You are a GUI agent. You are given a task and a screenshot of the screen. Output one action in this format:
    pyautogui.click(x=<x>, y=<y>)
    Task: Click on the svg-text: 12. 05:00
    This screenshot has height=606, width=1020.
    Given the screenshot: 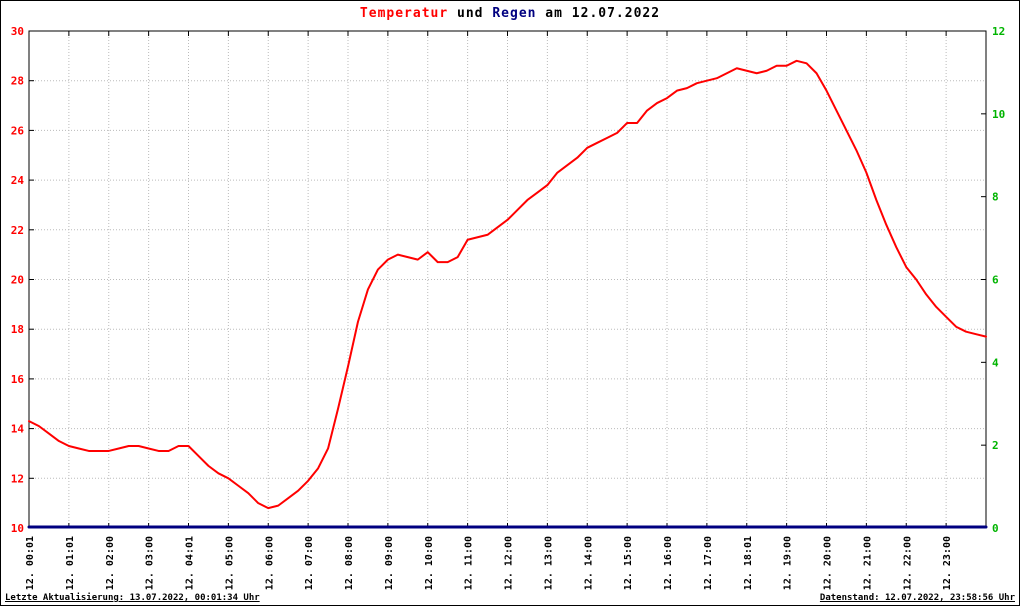 What is the action you would take?
    pyautogui.click(x=229, y=563)
    